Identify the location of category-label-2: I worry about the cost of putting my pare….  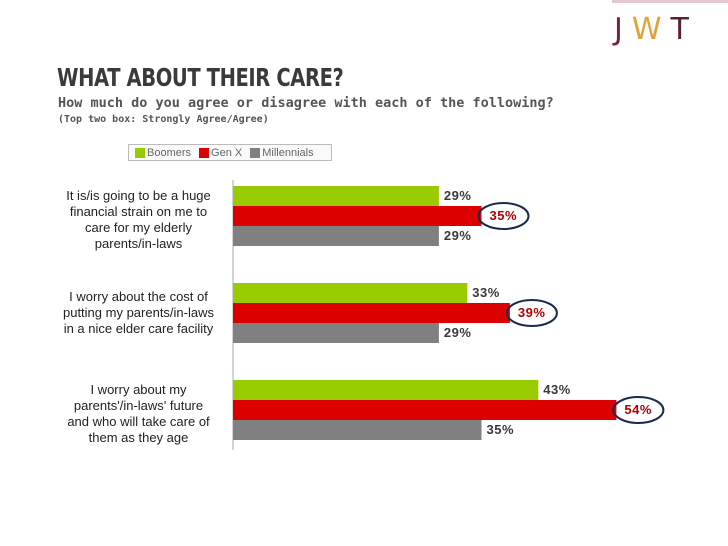
(138, 313).